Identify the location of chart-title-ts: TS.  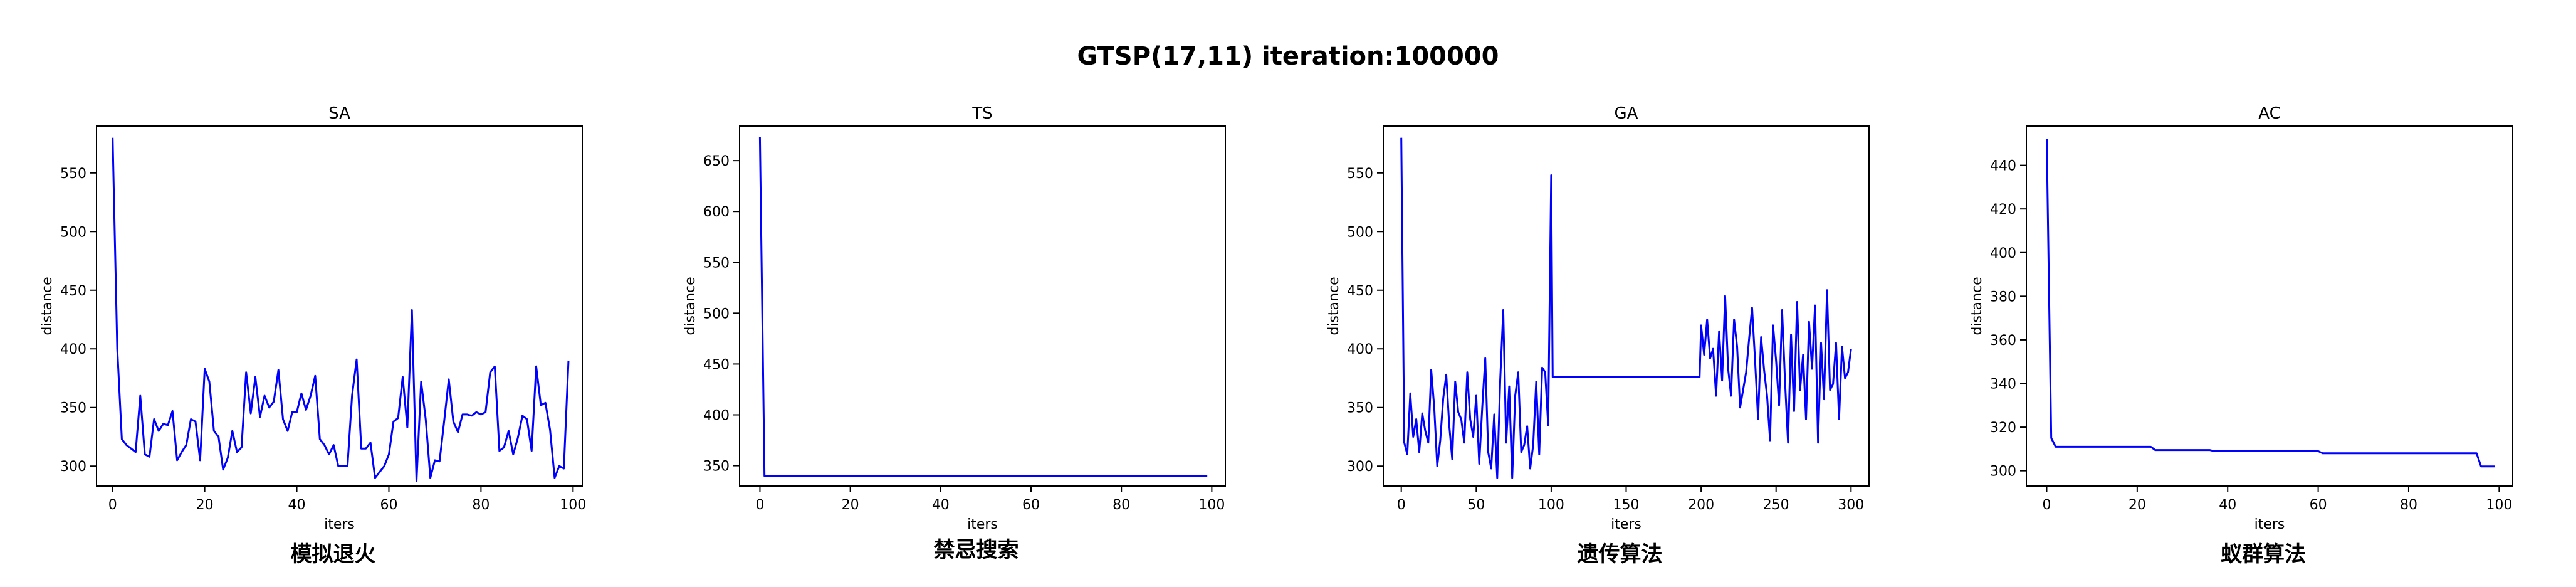
(981, 113).